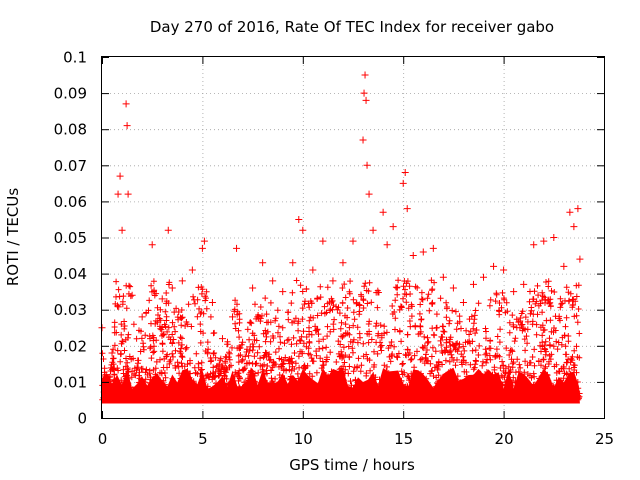  What do you see at coordinates (352, 465) in the screenshot?
I see `x-axis-label: GPS time / hours` at bounding box center [352, 465].